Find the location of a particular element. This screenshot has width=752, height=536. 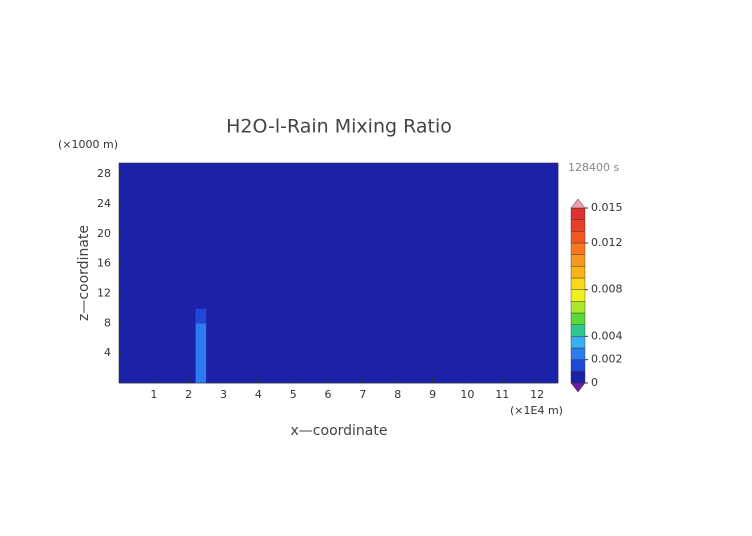

x-tick-label: 1 is located at coordinates (153, 394).